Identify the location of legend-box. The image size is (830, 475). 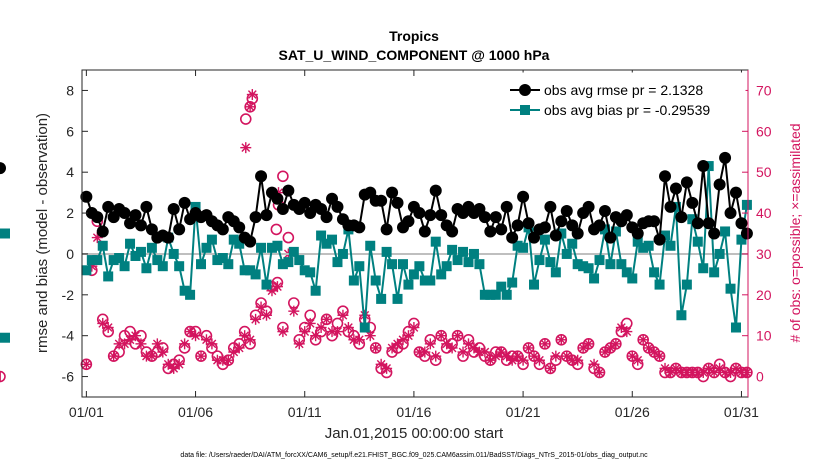
(625, 98).